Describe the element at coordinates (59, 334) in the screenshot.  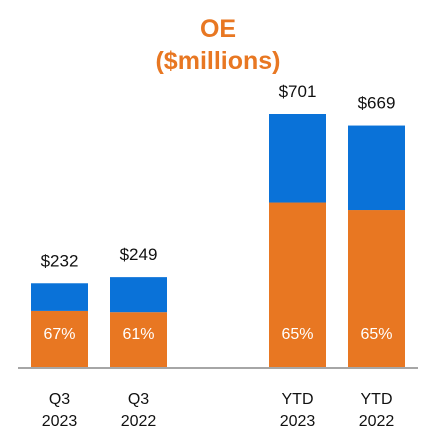
I see `bar-share-label: 67%` at that location.